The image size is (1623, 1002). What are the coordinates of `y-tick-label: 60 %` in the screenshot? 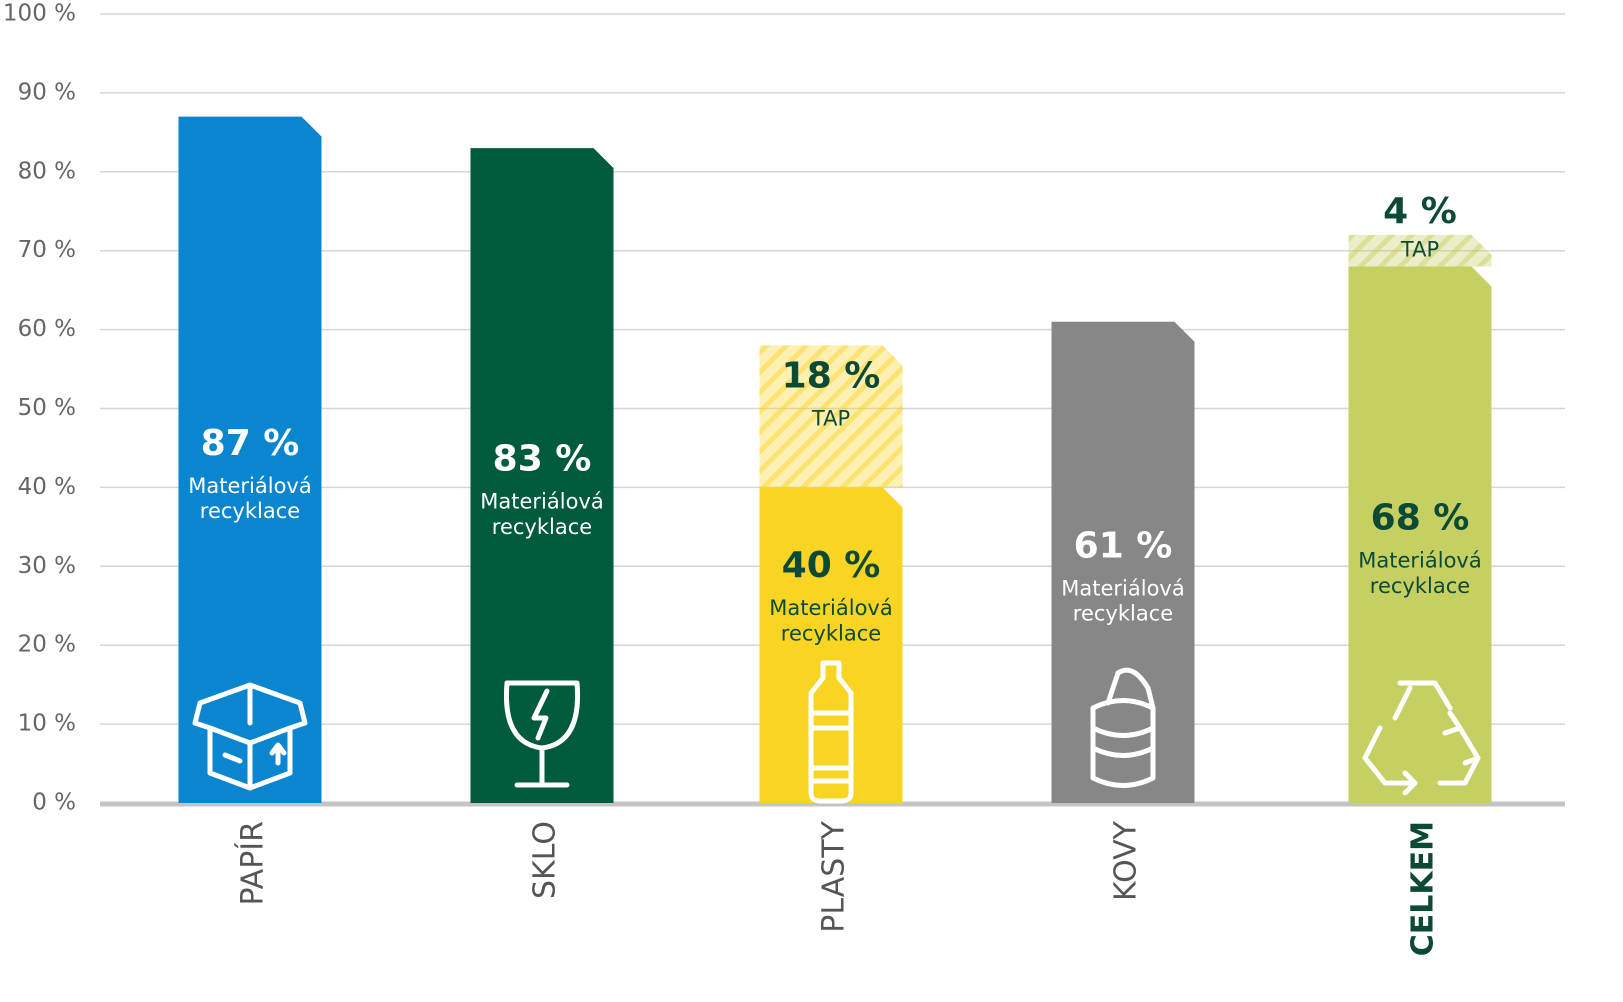 It's located at (47, 329).